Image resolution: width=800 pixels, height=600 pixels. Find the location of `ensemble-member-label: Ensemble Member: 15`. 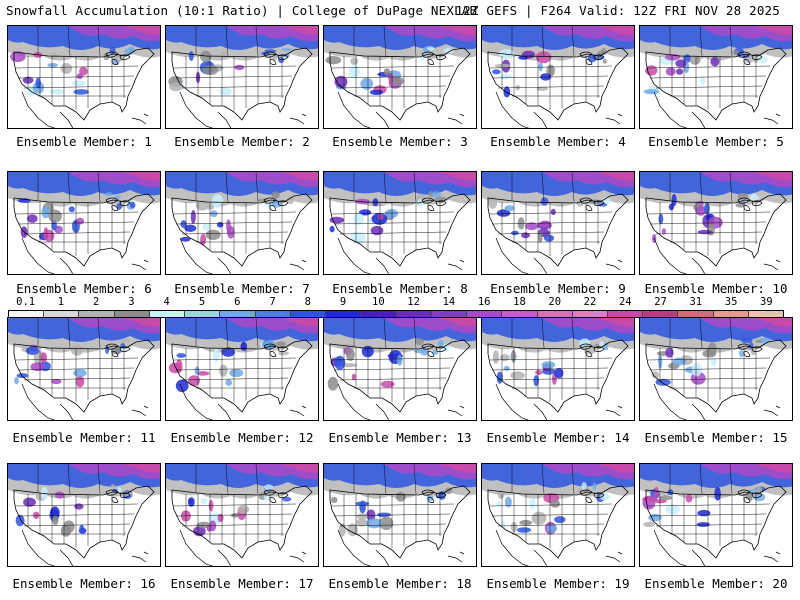

ensemble-member-label: Ensemble Member: 15 is located at coordinates (716, 437).